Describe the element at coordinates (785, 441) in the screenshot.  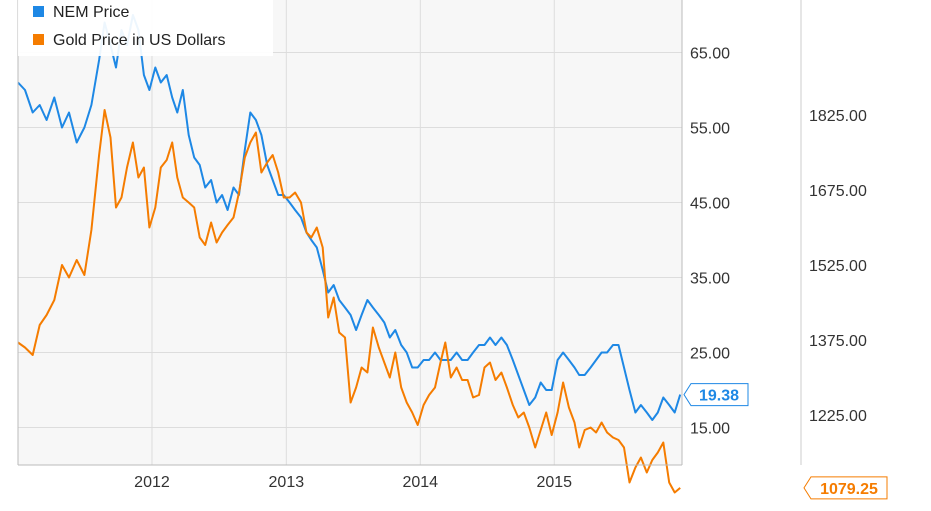
I see `end-labels: 19.38 1079.25` at that location.